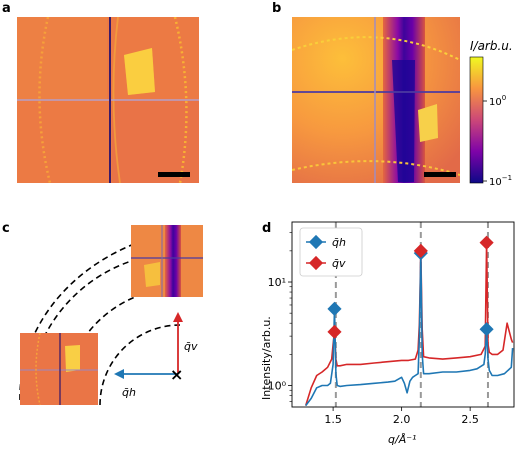 The width and height of the screenshot is (520, 449). What do you see at coordinates (277, 386) in the screenshot?
I see `y-tick-label: 10⁰` at bounding box center [277, 386].